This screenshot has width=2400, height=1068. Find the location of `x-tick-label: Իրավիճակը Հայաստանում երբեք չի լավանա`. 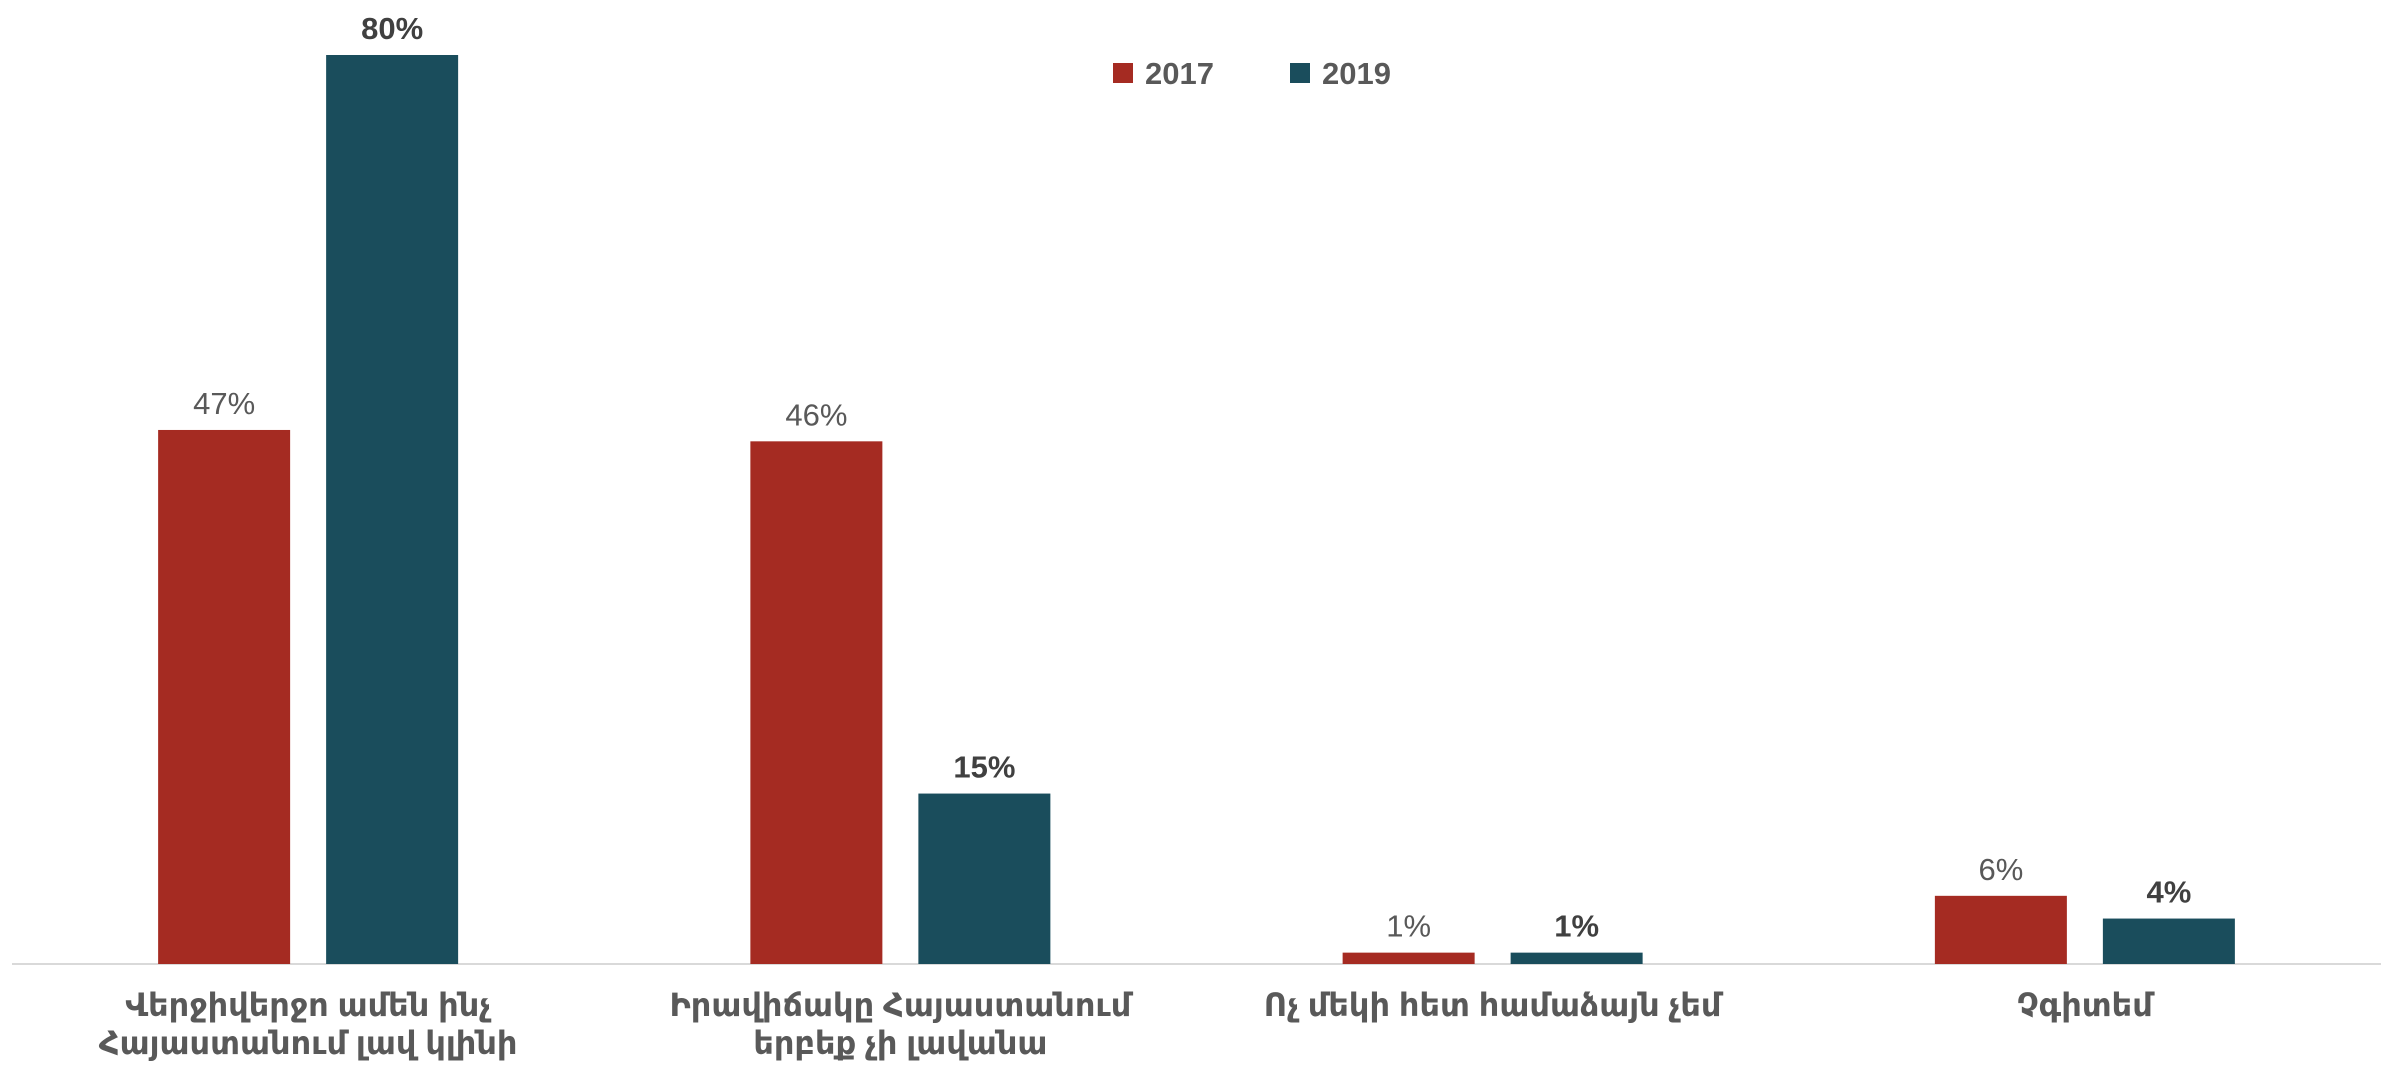

x-tick-label: Իրավիճակը Հայաստանում երբեք չի լավանա is located at coordinates (900, 1024).